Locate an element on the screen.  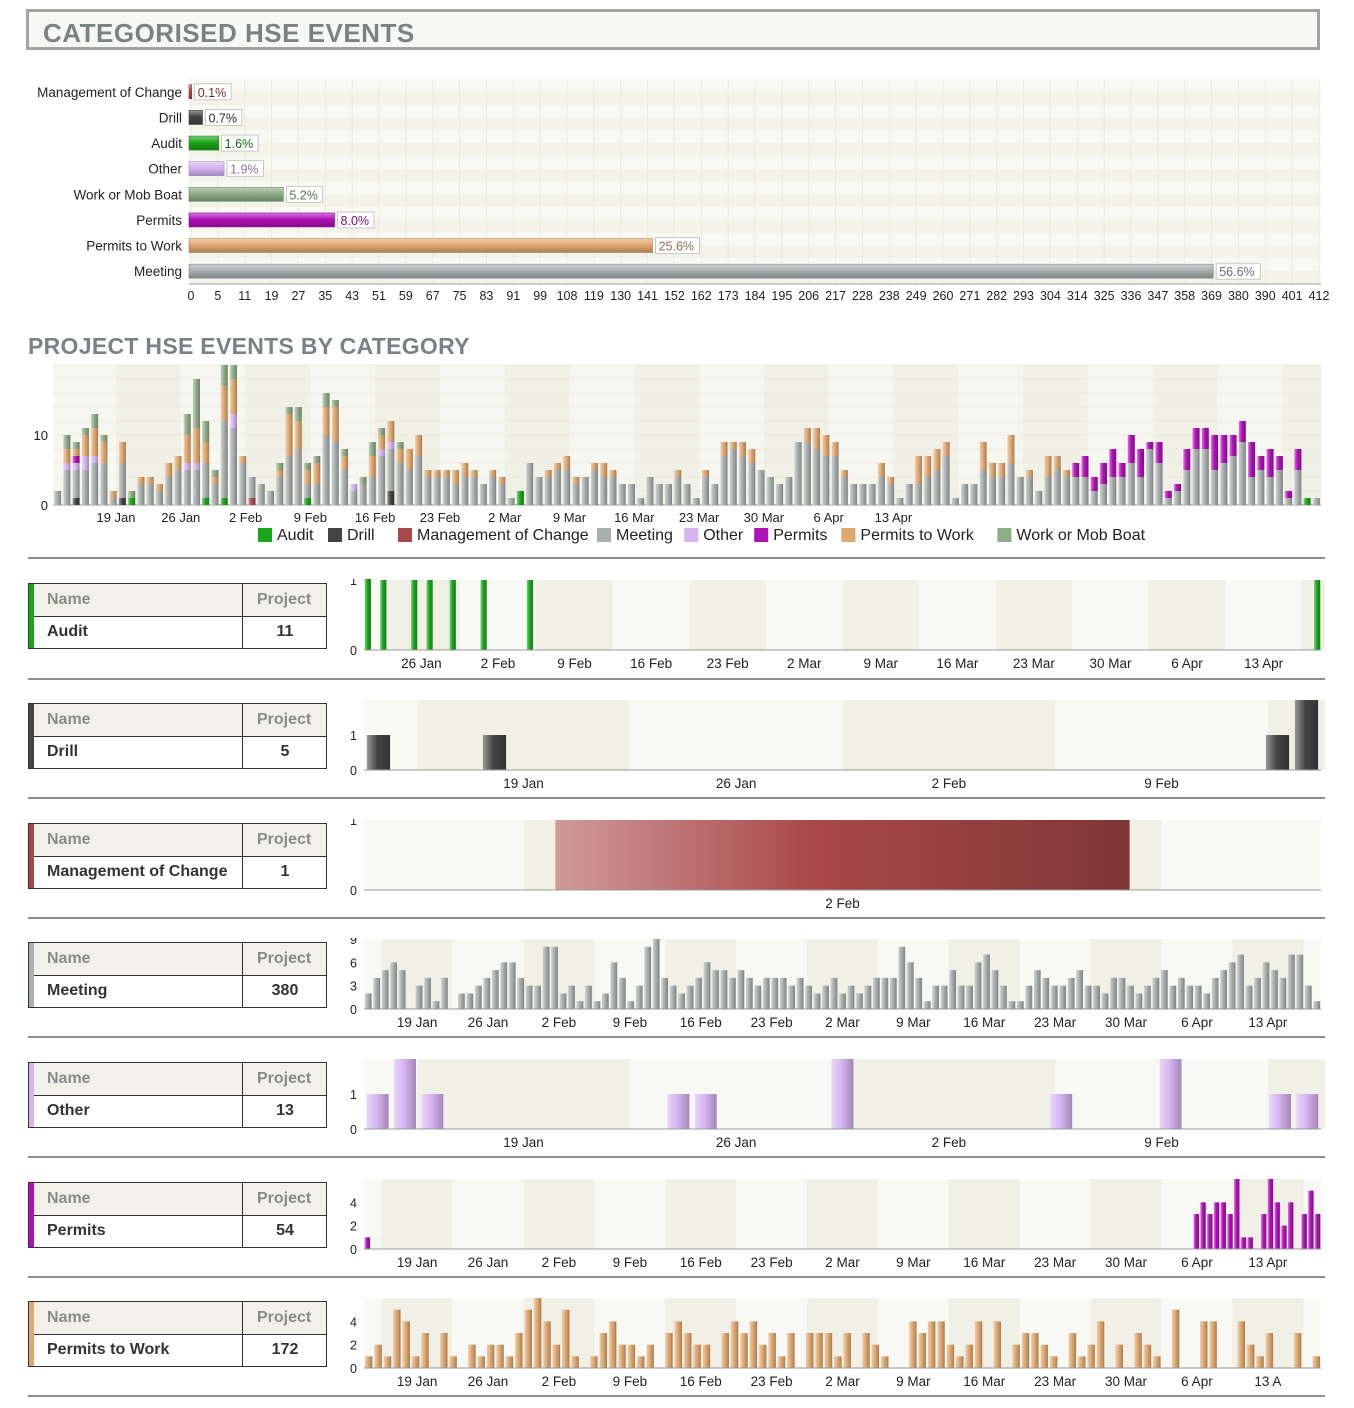
x-tick-label: 13 Apr is located at coordinates (1268, 1262).